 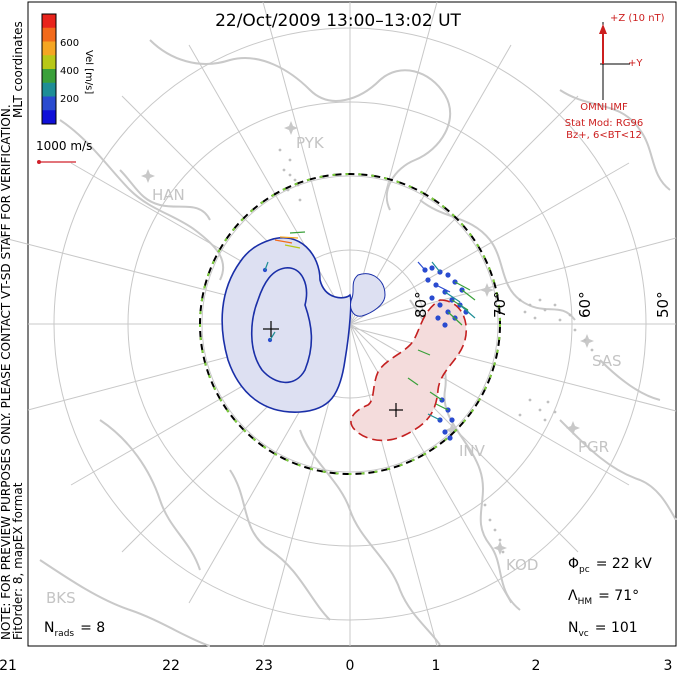 I want to click on stat-model-line2: Bz+, 6<BT<12, so click(x=604, y=135).